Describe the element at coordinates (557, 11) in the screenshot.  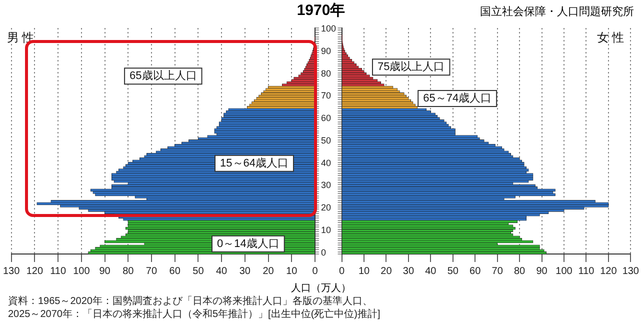
I see `text: 国立社会保障・人口問題研究所` at that location.